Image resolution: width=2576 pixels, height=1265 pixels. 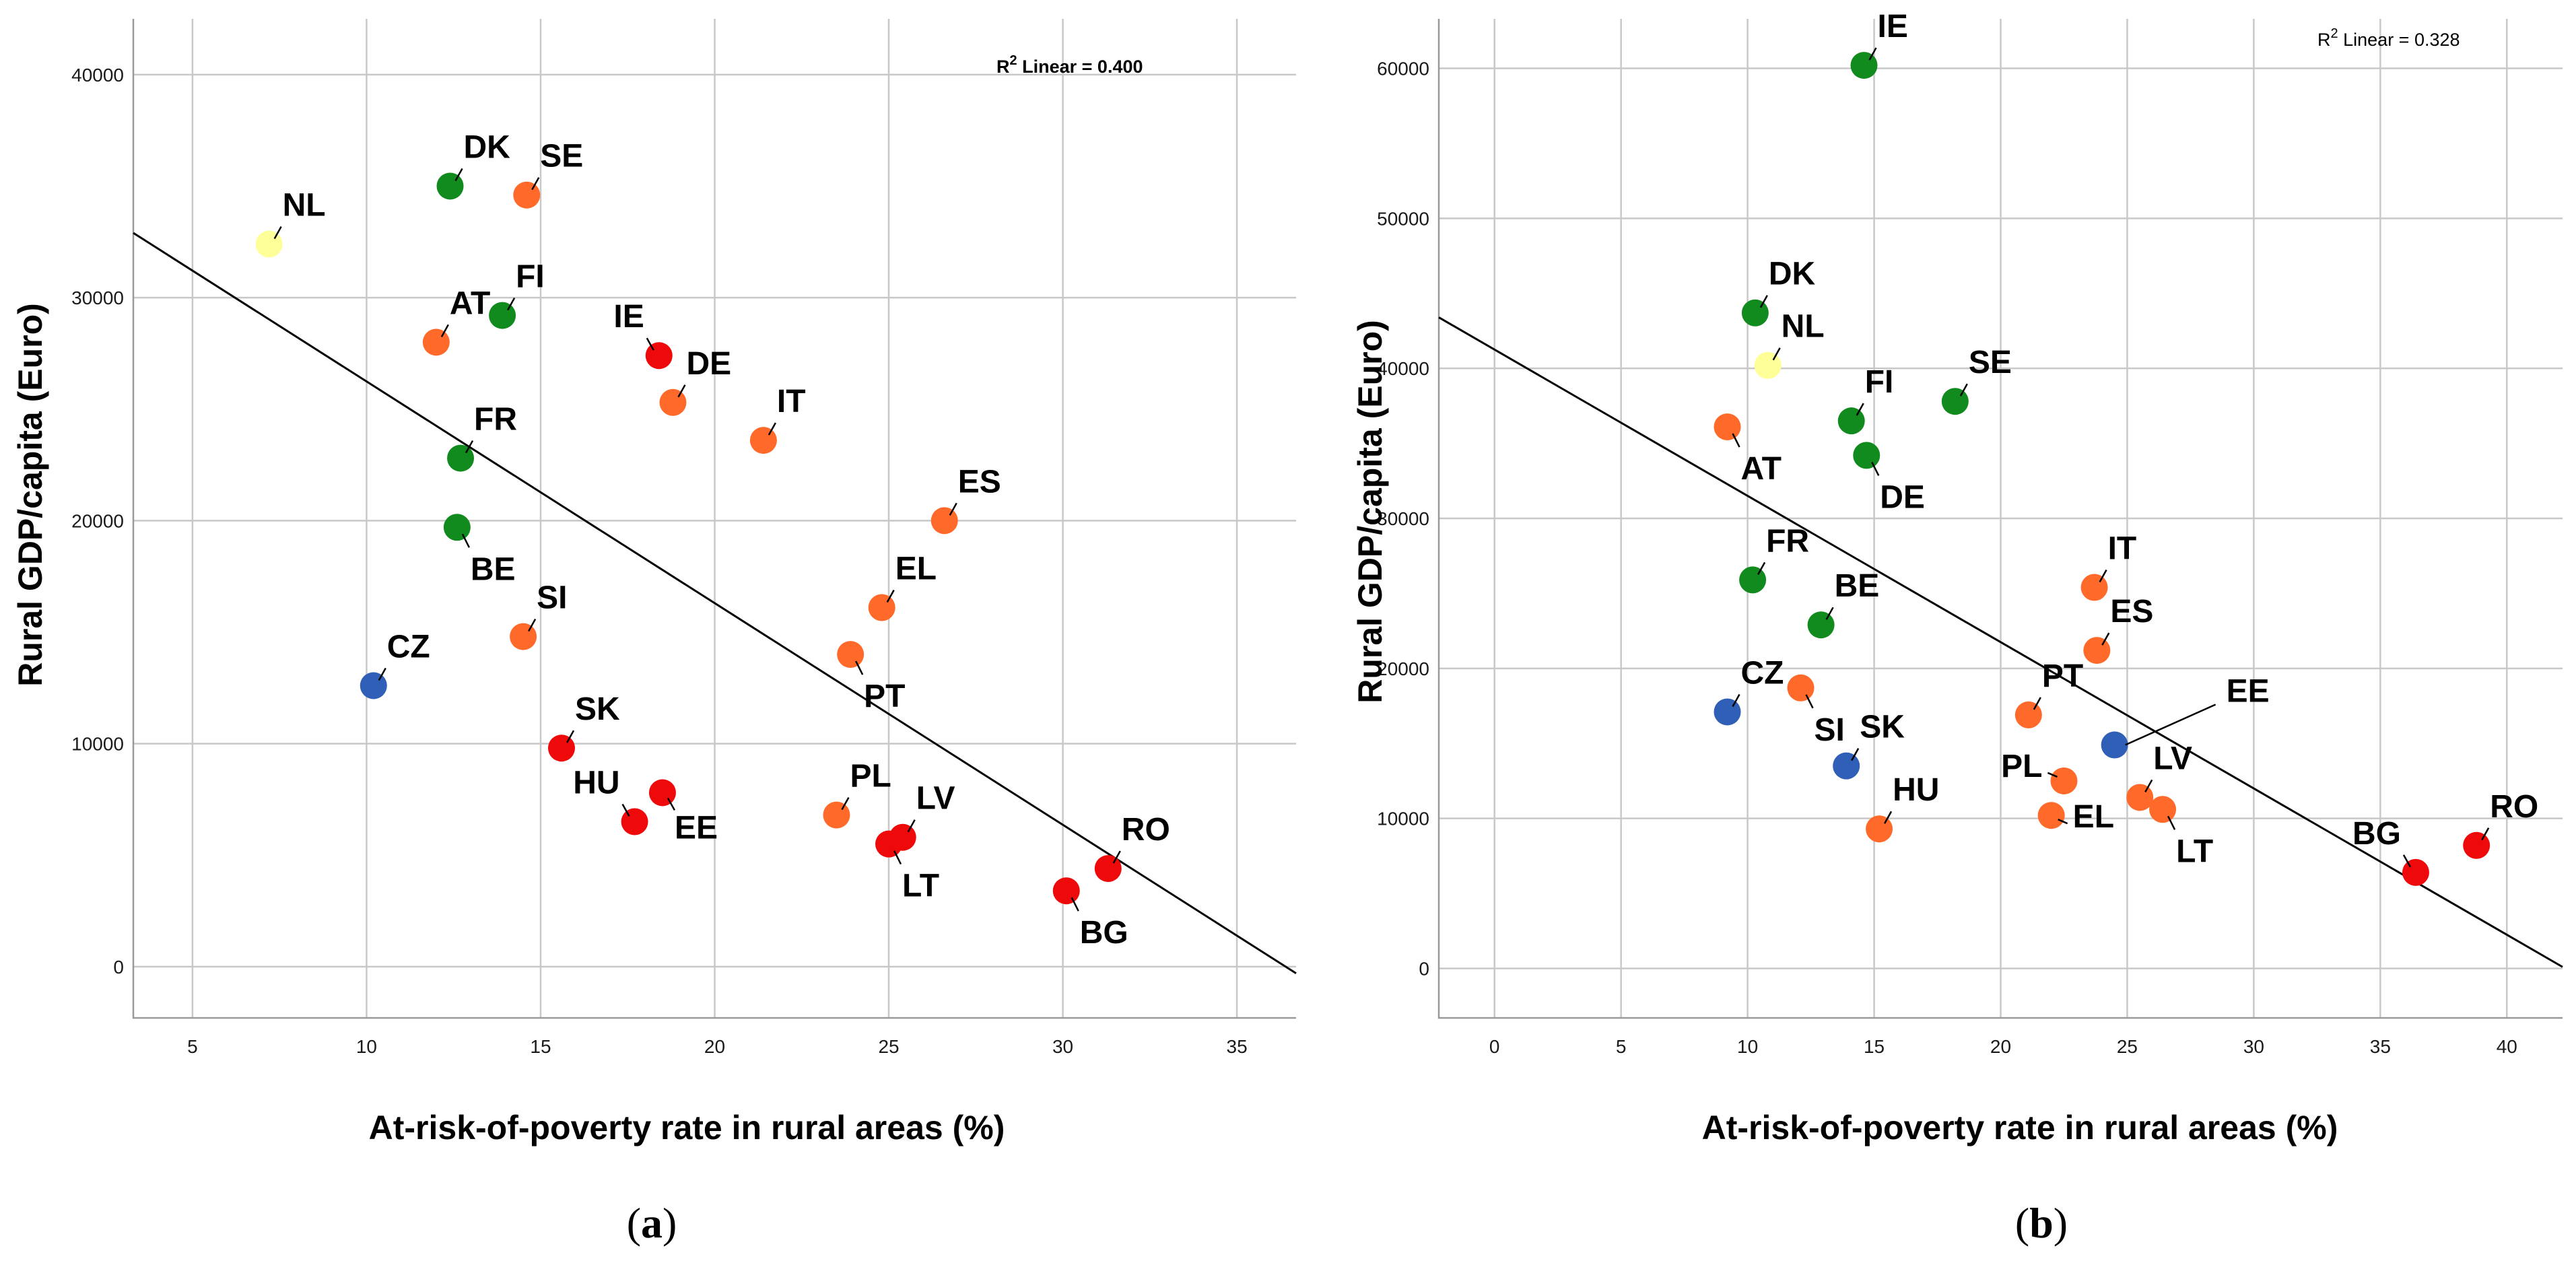 I want to click on data-point-dk, so click(x=450, y=186).